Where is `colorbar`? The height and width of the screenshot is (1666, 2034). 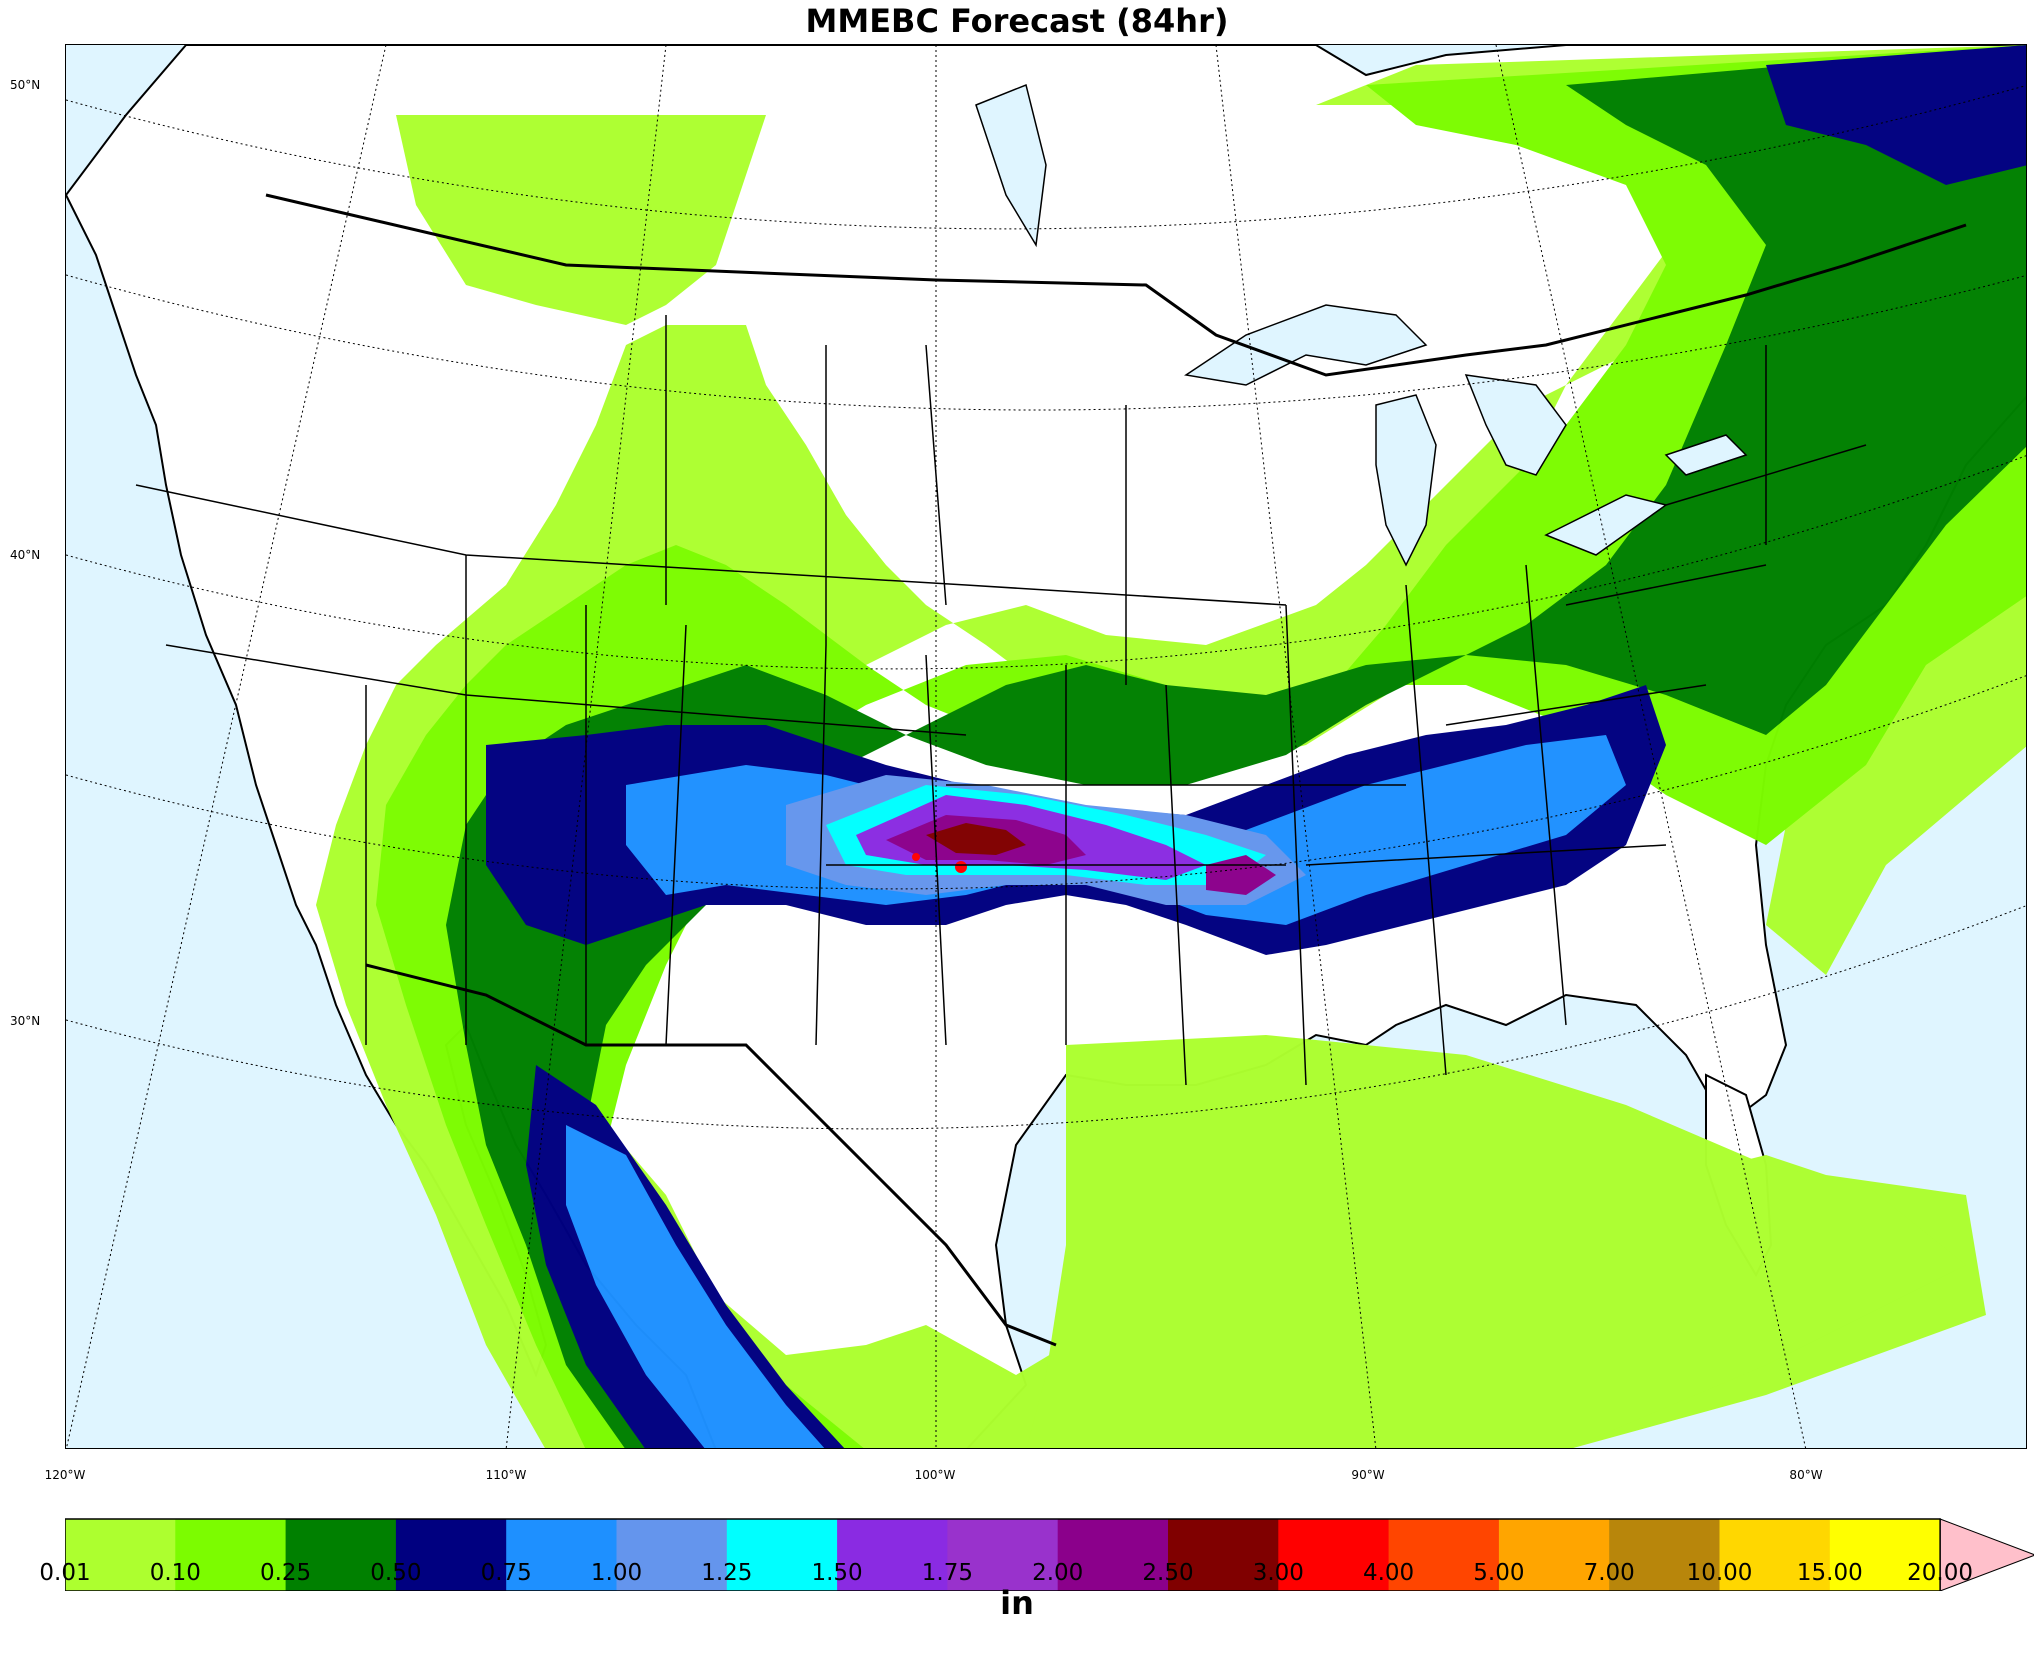 colorbar is located at coordinates (1049, 1554).